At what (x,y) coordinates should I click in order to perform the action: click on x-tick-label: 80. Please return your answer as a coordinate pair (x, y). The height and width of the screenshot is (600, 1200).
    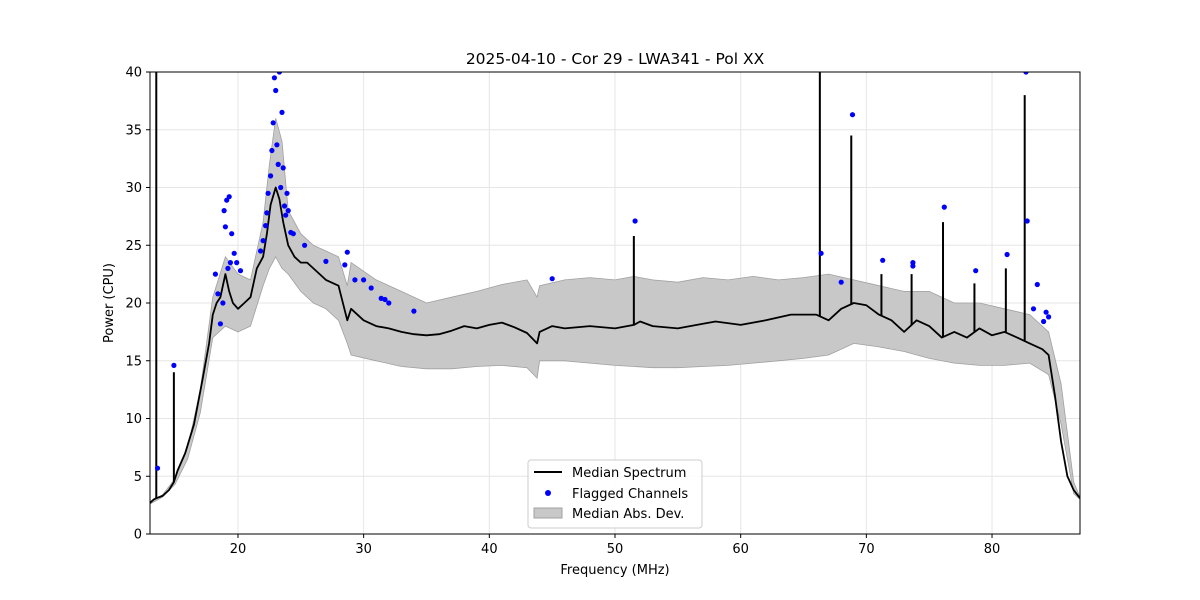
    Looking at the image, I should click on (992, 549).